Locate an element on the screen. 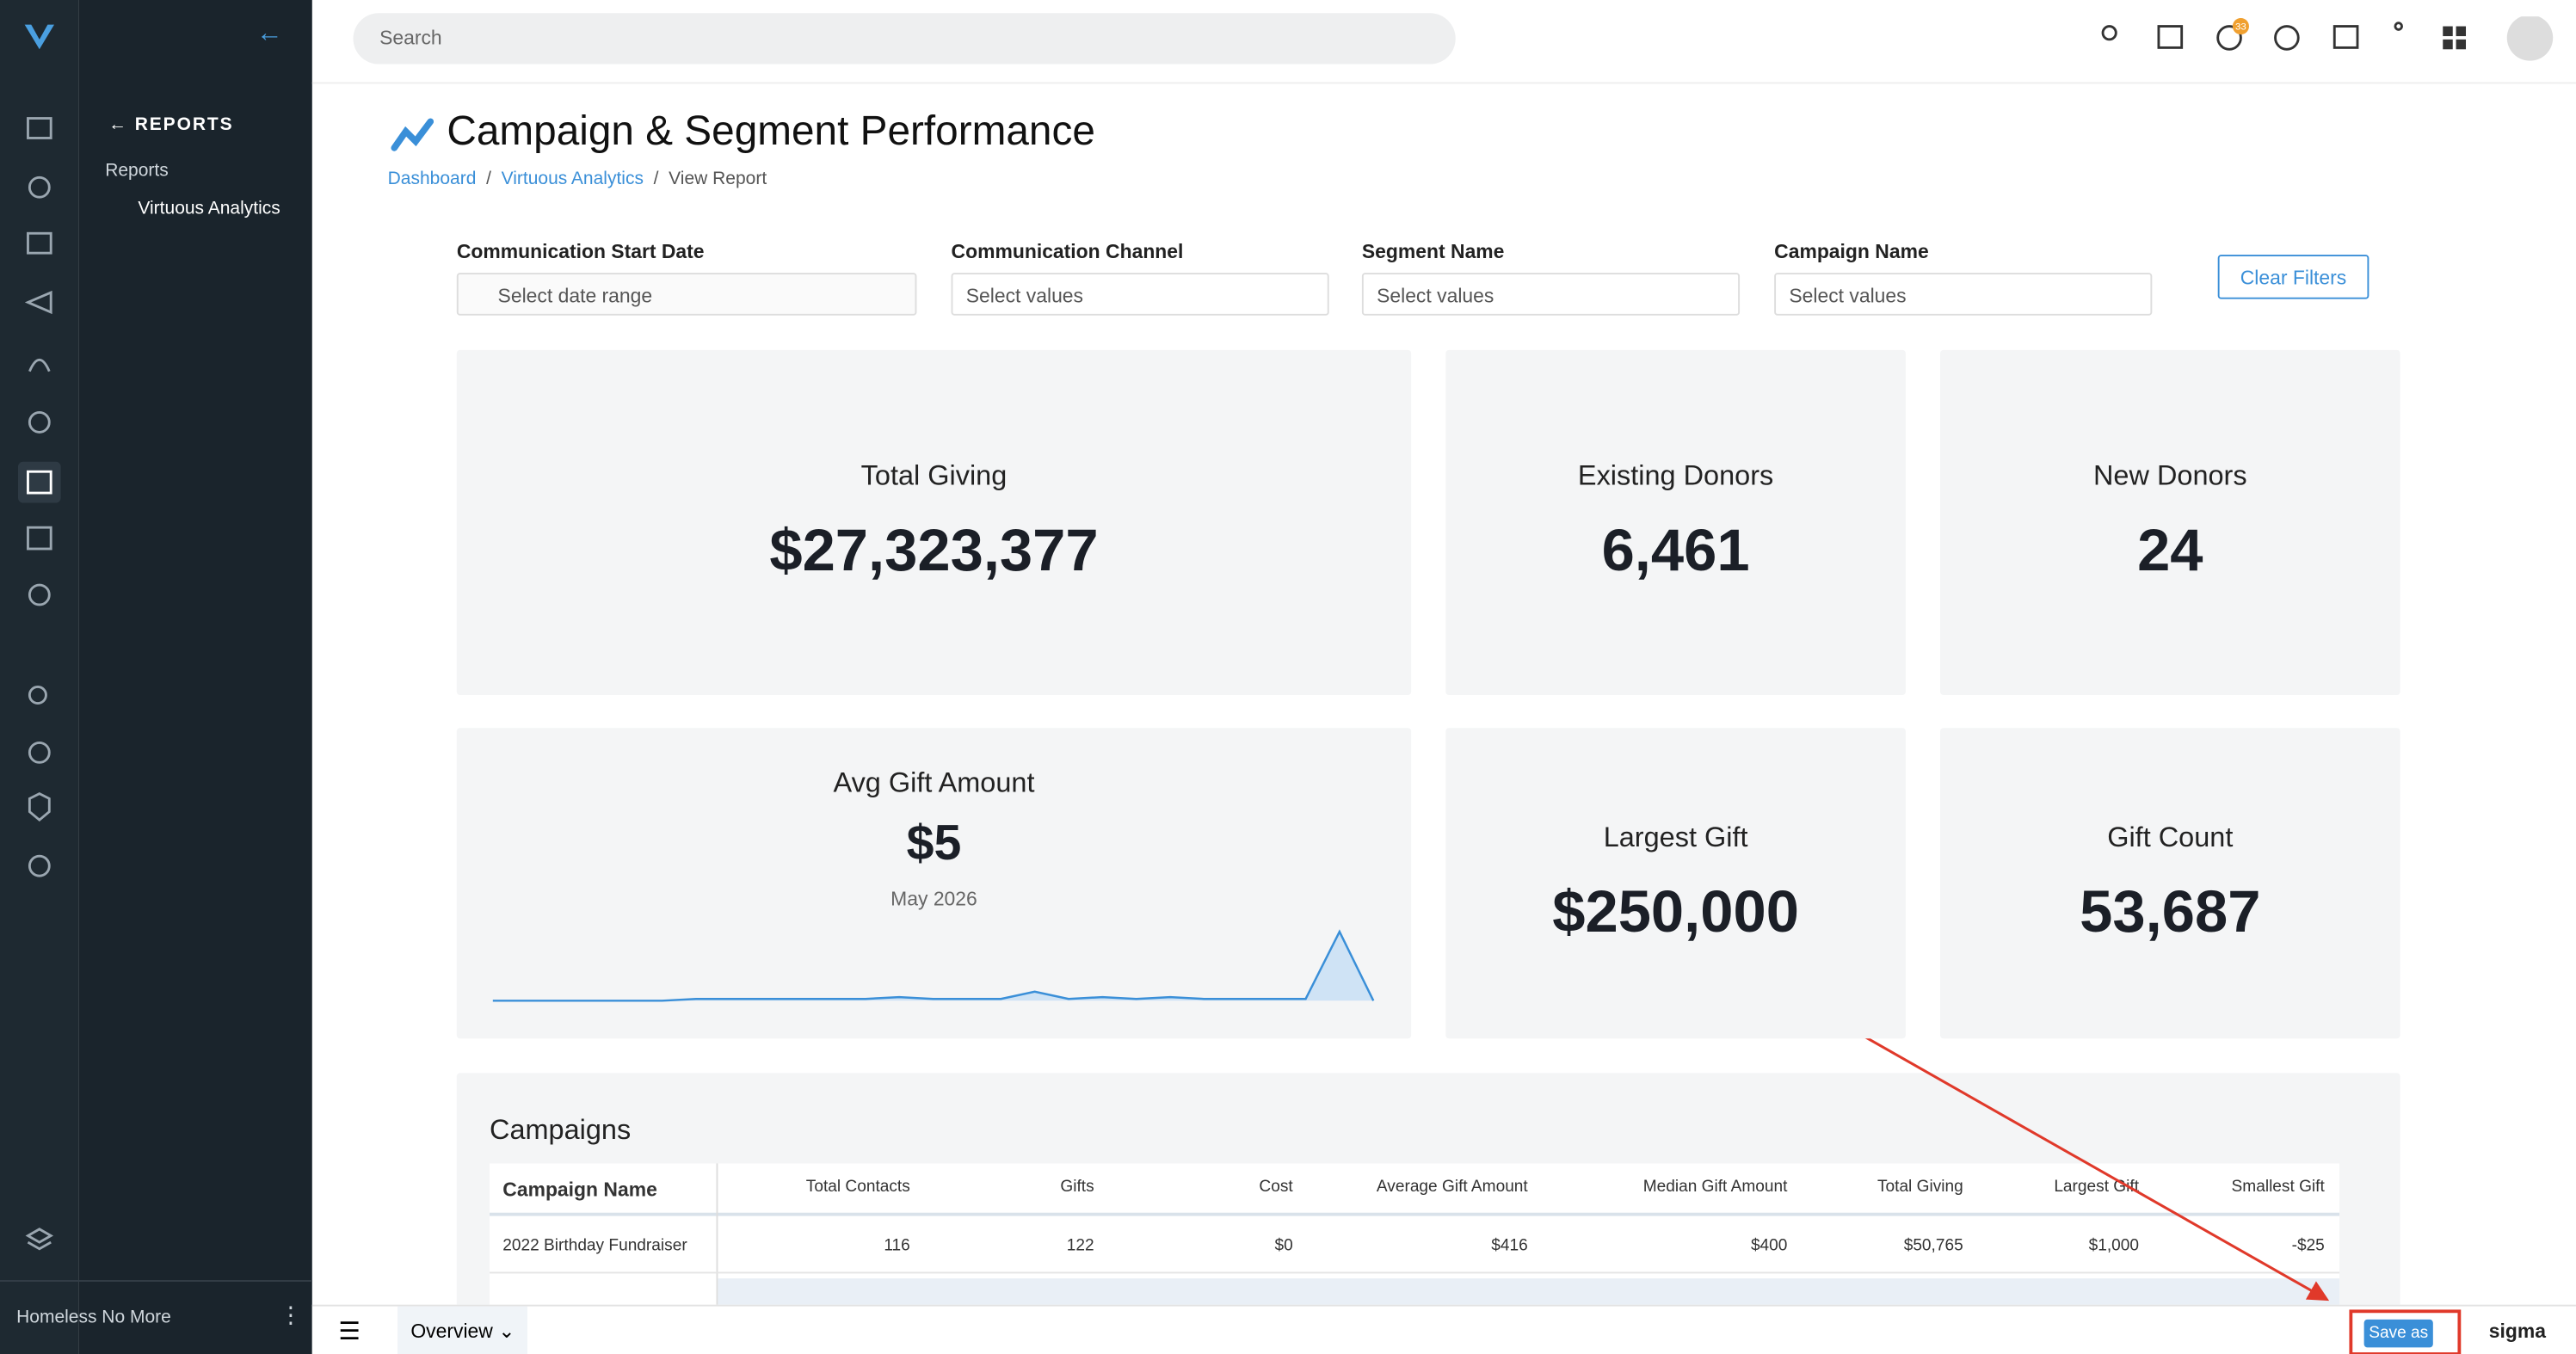 This screenshot has height=1354, width=2576. kpi-card: New Donors 24 is located at coordinates (2170, 522).